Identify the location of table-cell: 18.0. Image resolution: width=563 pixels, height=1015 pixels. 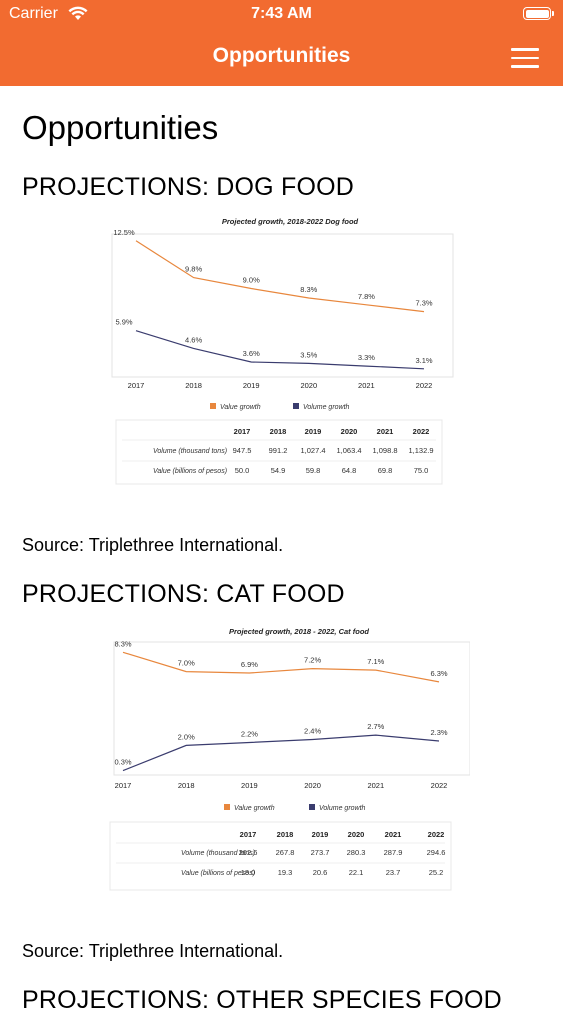
(248, 872).